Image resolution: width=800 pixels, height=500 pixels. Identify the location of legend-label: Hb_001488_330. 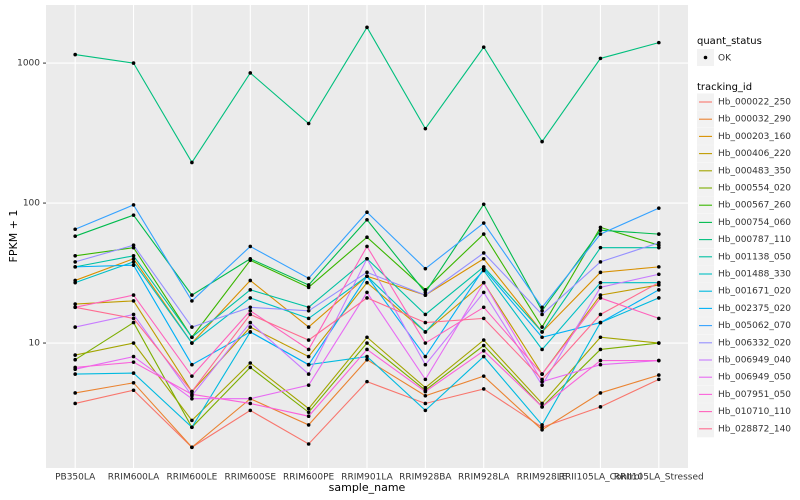
(754, 275).